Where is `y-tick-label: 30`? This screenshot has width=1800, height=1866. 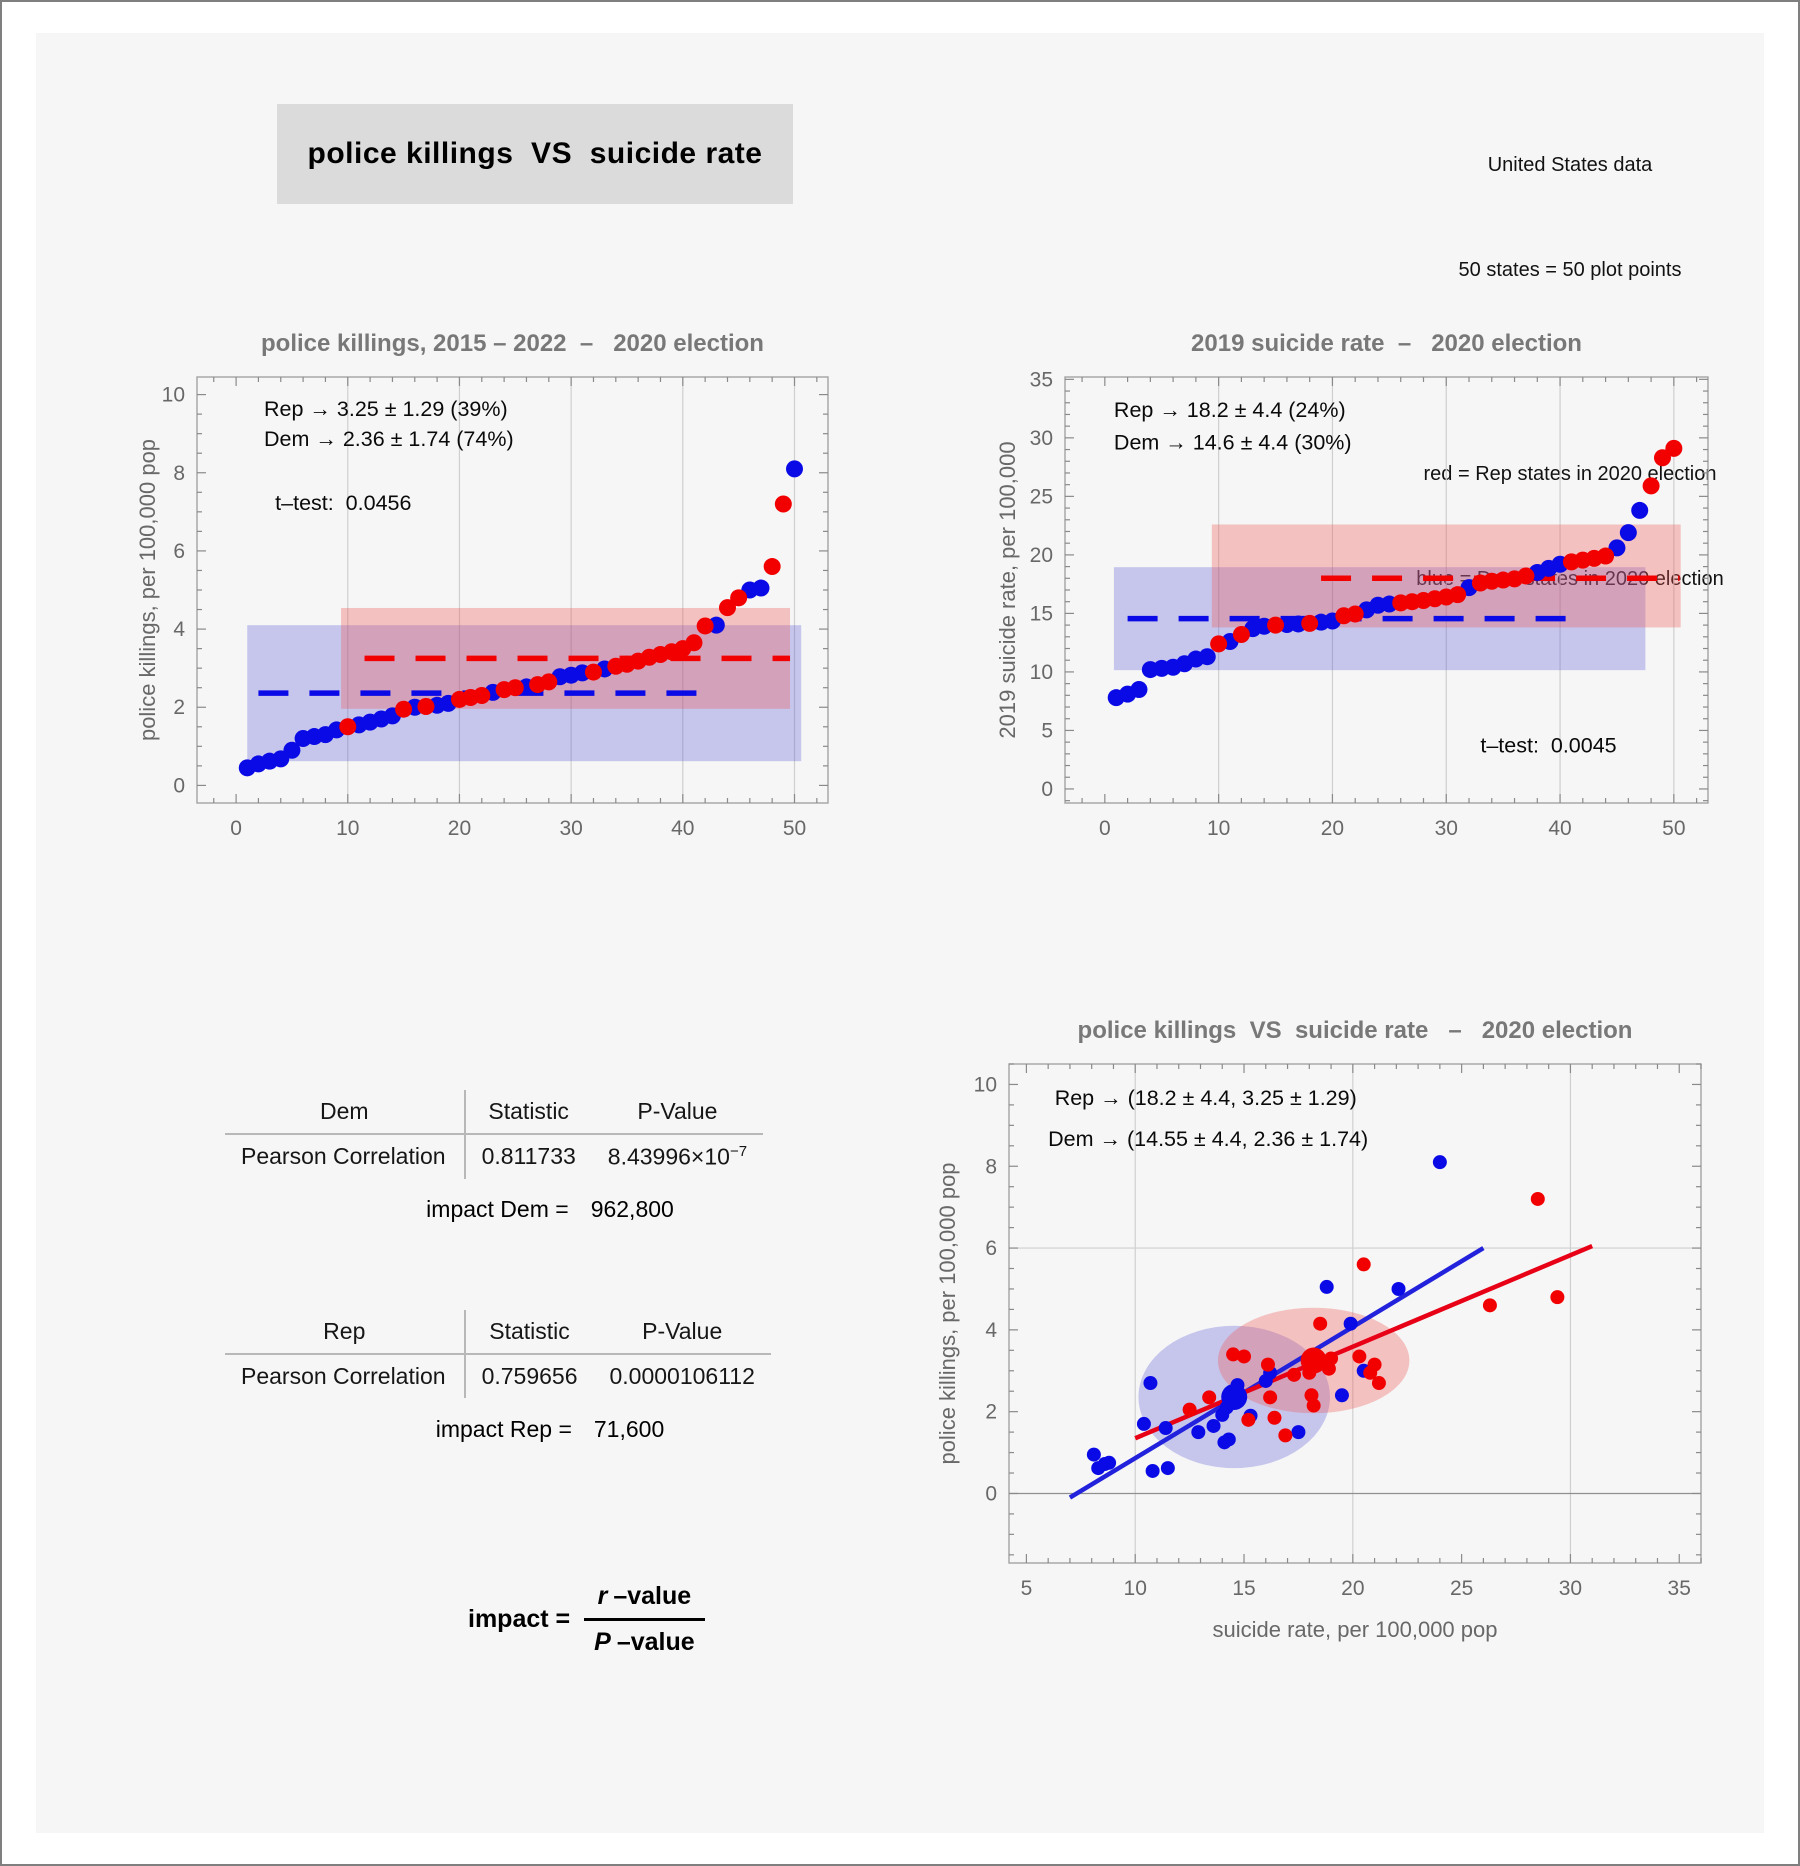
y-tick-label: 30 is located at coordinates (1041, 438).